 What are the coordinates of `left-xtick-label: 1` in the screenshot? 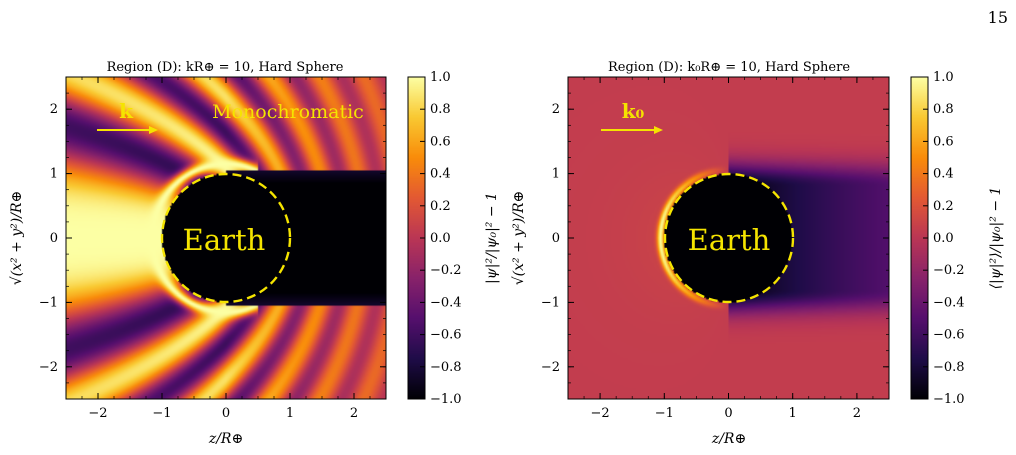 It's located at (290, 413).